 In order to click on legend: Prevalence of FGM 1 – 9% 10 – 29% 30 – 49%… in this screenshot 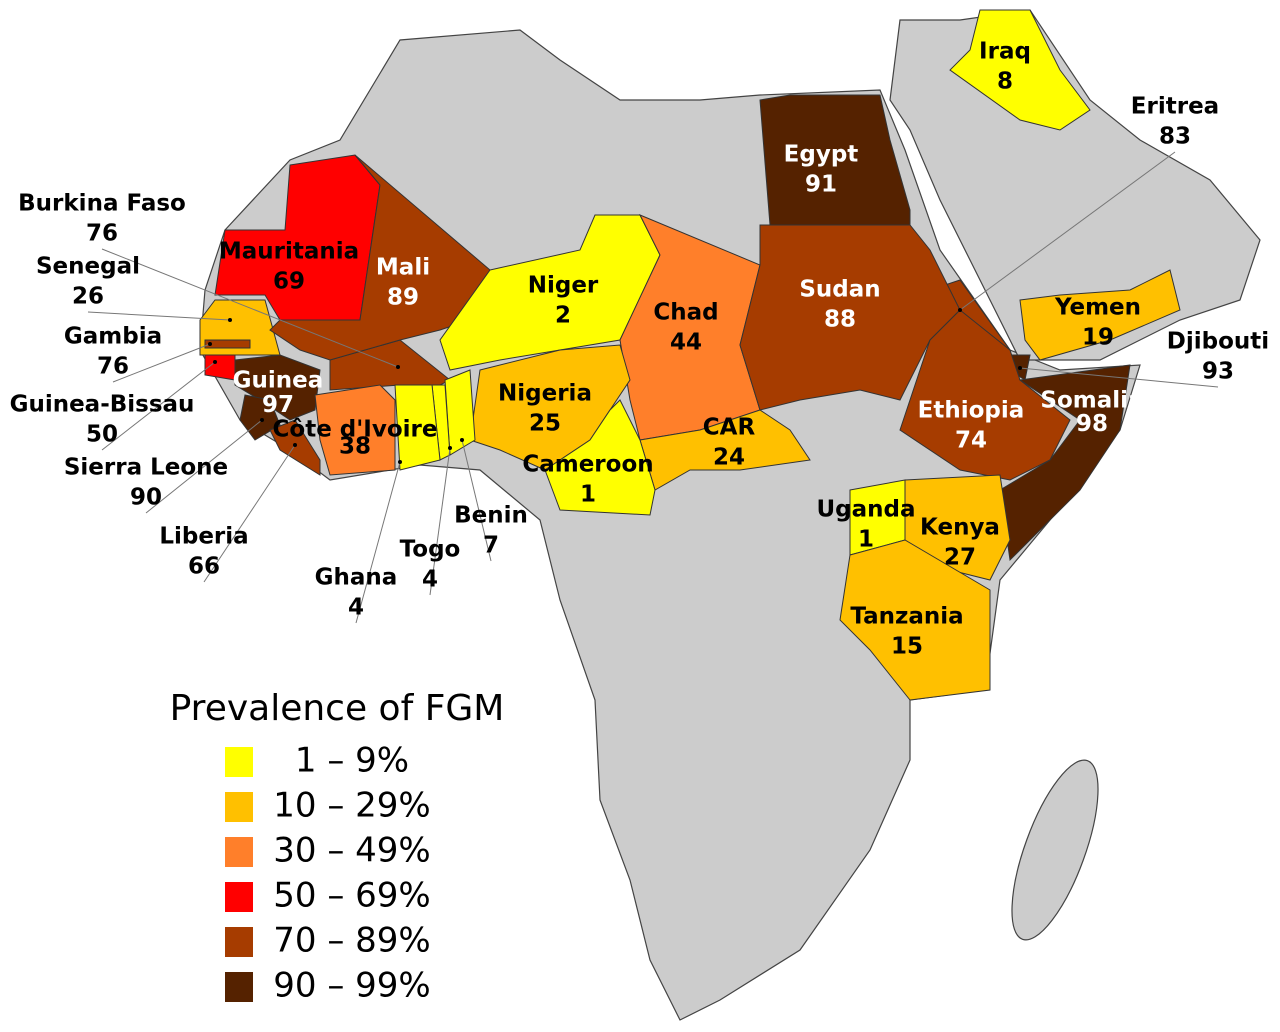, I will do `click(337, 847)`.